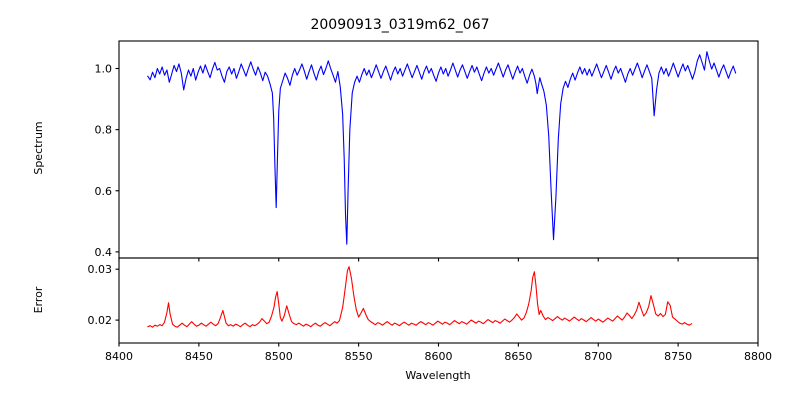 Image resolution: width=800 pixels, height=400 pixels. Describe the element at coordinates (104, 130) in the screenshot. I see `y-tick-label: 0.8` at that location.